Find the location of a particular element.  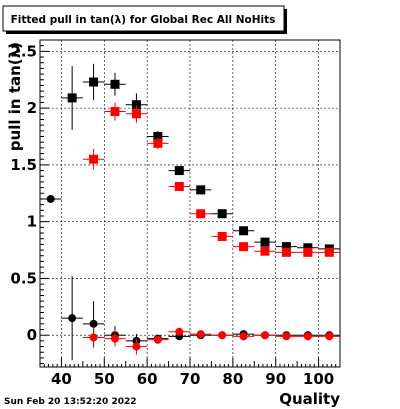

y-tick-label: 1 is located at coordinates (32, 222).